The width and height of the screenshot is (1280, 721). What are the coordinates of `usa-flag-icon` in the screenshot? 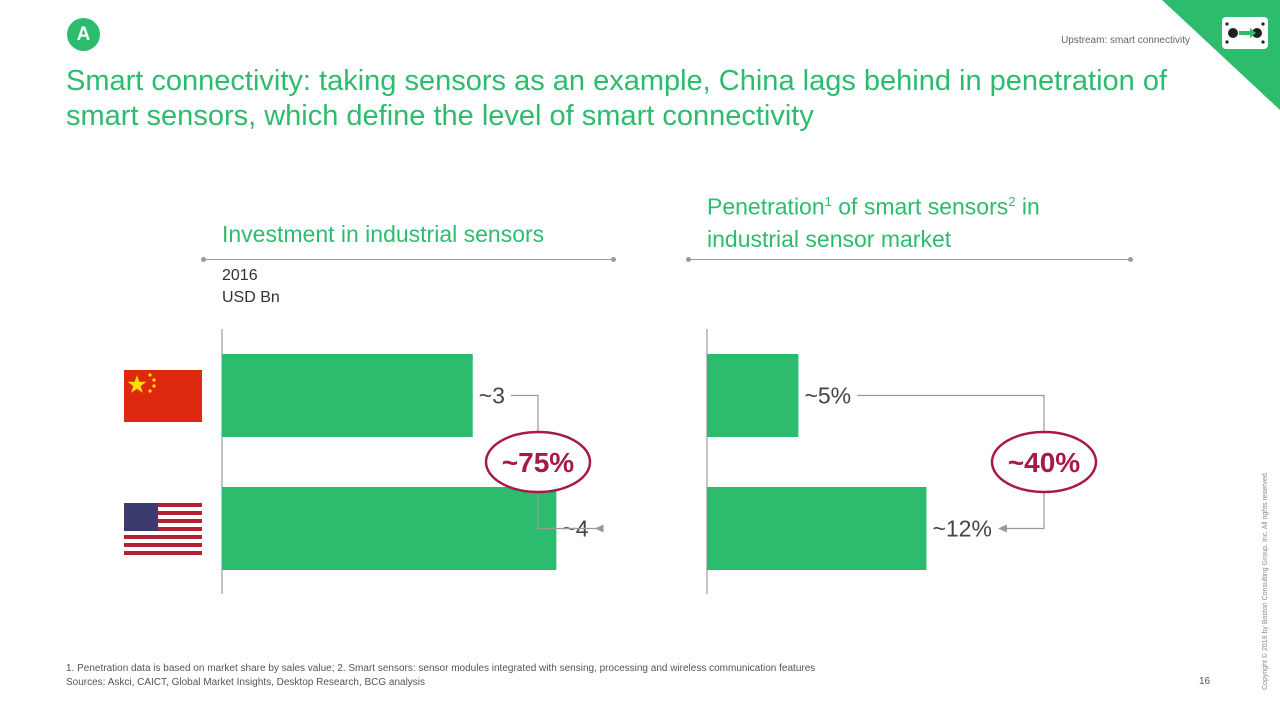 It's located at (163, 529).